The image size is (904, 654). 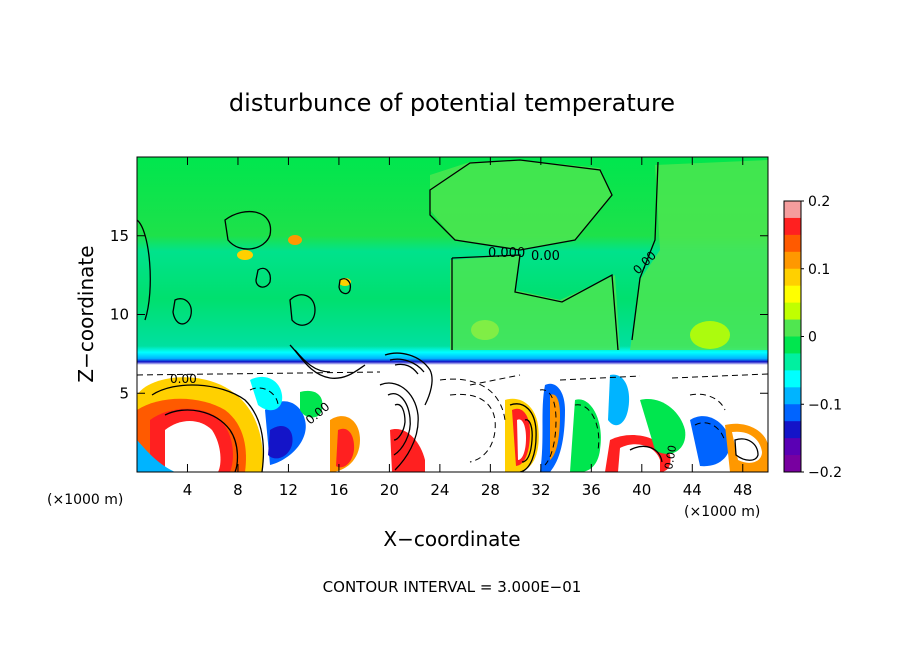 I want to click on colorbar-tick-label: −0.1, so click(x=825, y=405).